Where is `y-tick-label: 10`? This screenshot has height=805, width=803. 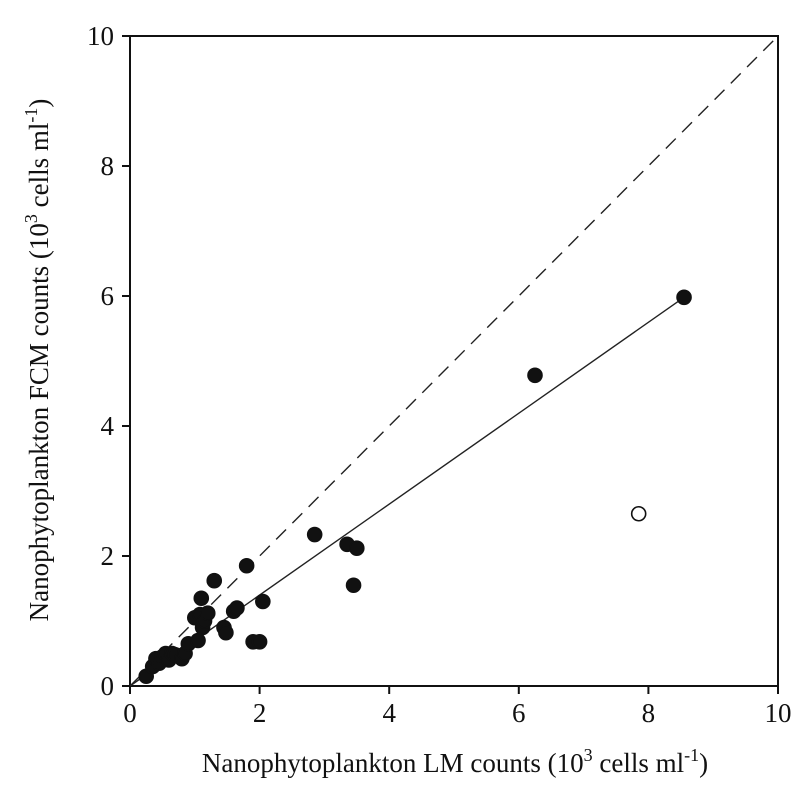
y-tick-label: 10 is located at coordinates (100, 36).